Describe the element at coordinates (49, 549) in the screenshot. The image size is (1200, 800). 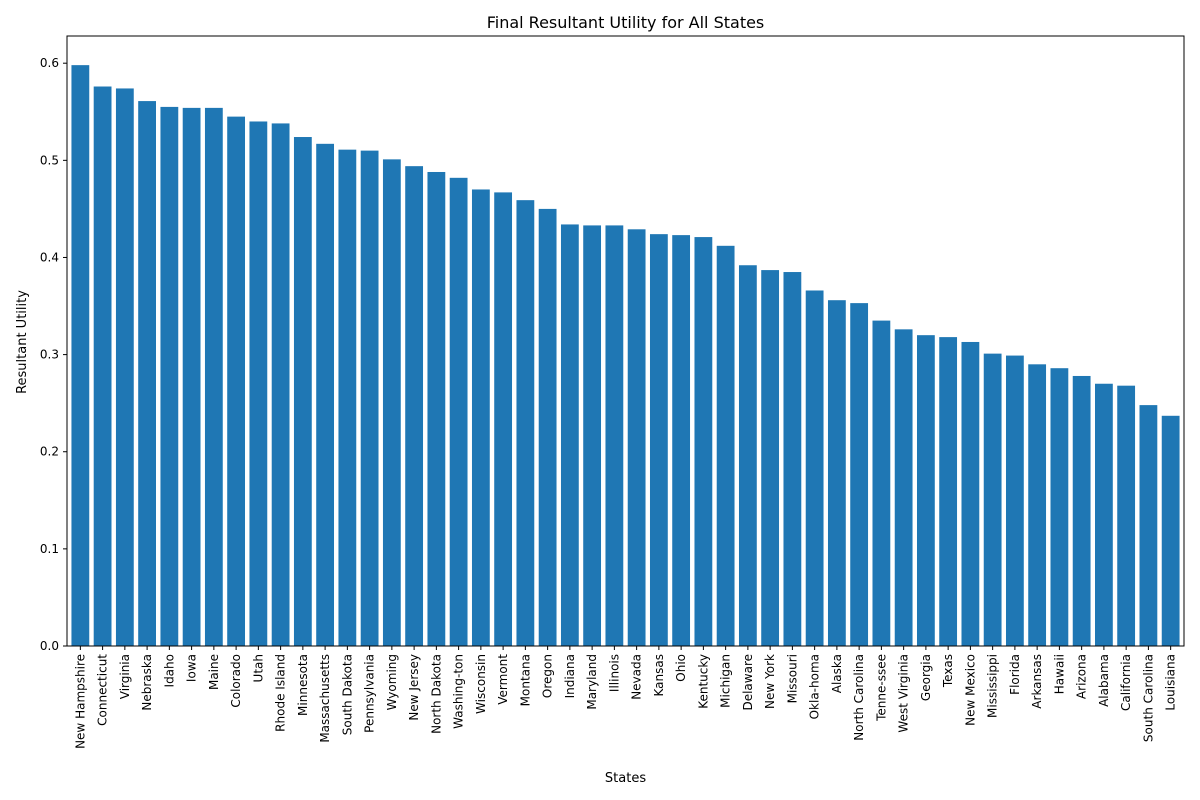
I see `y-tick-label: 0.1` at that location.